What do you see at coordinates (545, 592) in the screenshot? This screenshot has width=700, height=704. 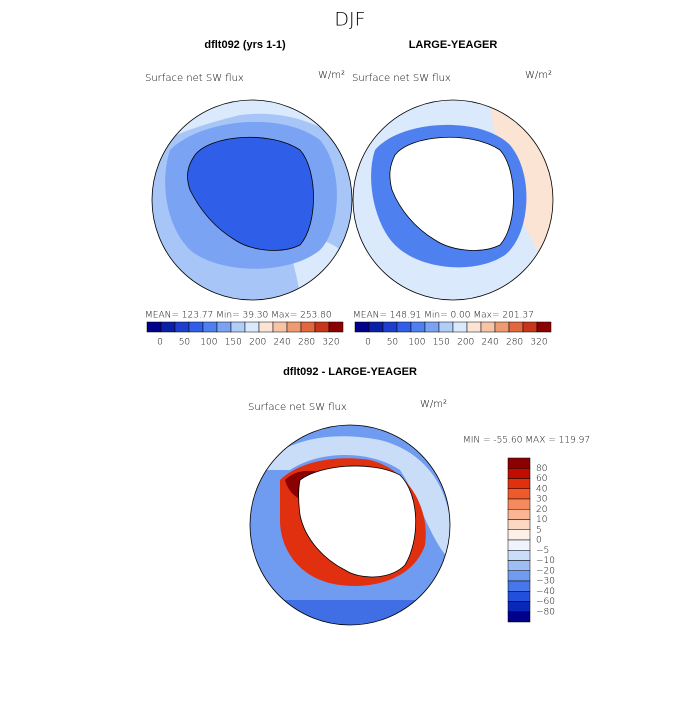 I see `colorbar-label: −40` at bounding box center [545, 592].